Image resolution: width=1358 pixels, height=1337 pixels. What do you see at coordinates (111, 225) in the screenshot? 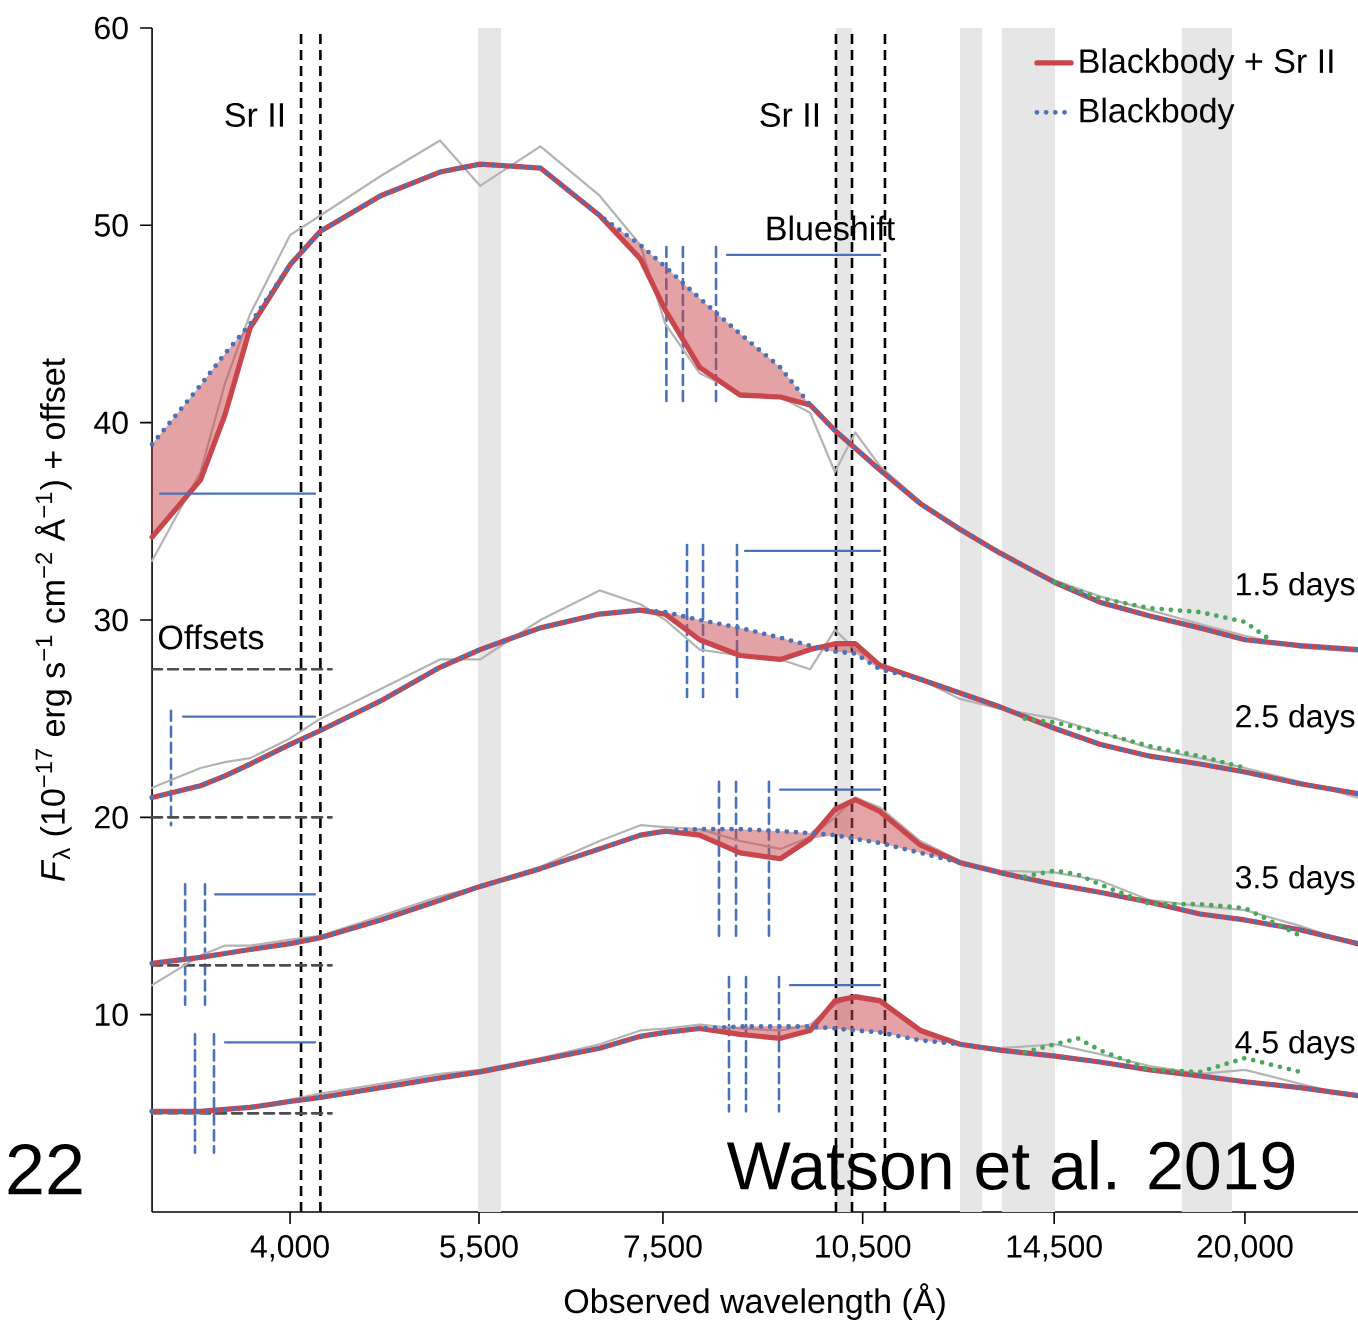
I see `y-tick-label: 50` at bounding box center [111, 225].